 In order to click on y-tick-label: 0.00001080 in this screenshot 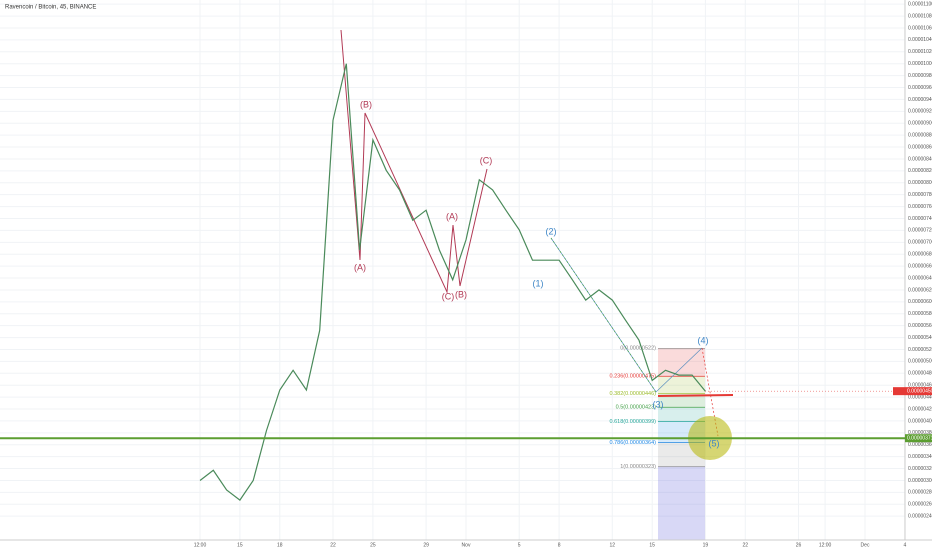, I will do `click(920, 16)`.